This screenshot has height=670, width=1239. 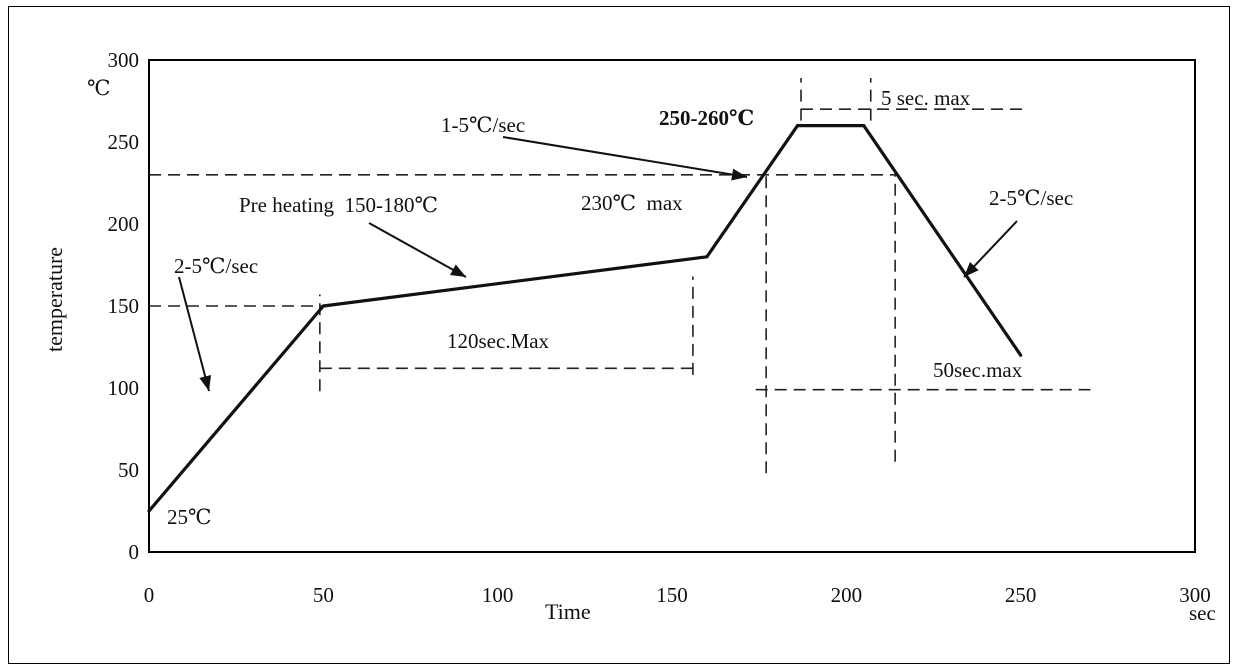 What do you see at coordinates (1202, 613) in the screenshot?
I see `x-unit-label: sec` at bounding box center [1202, 613].